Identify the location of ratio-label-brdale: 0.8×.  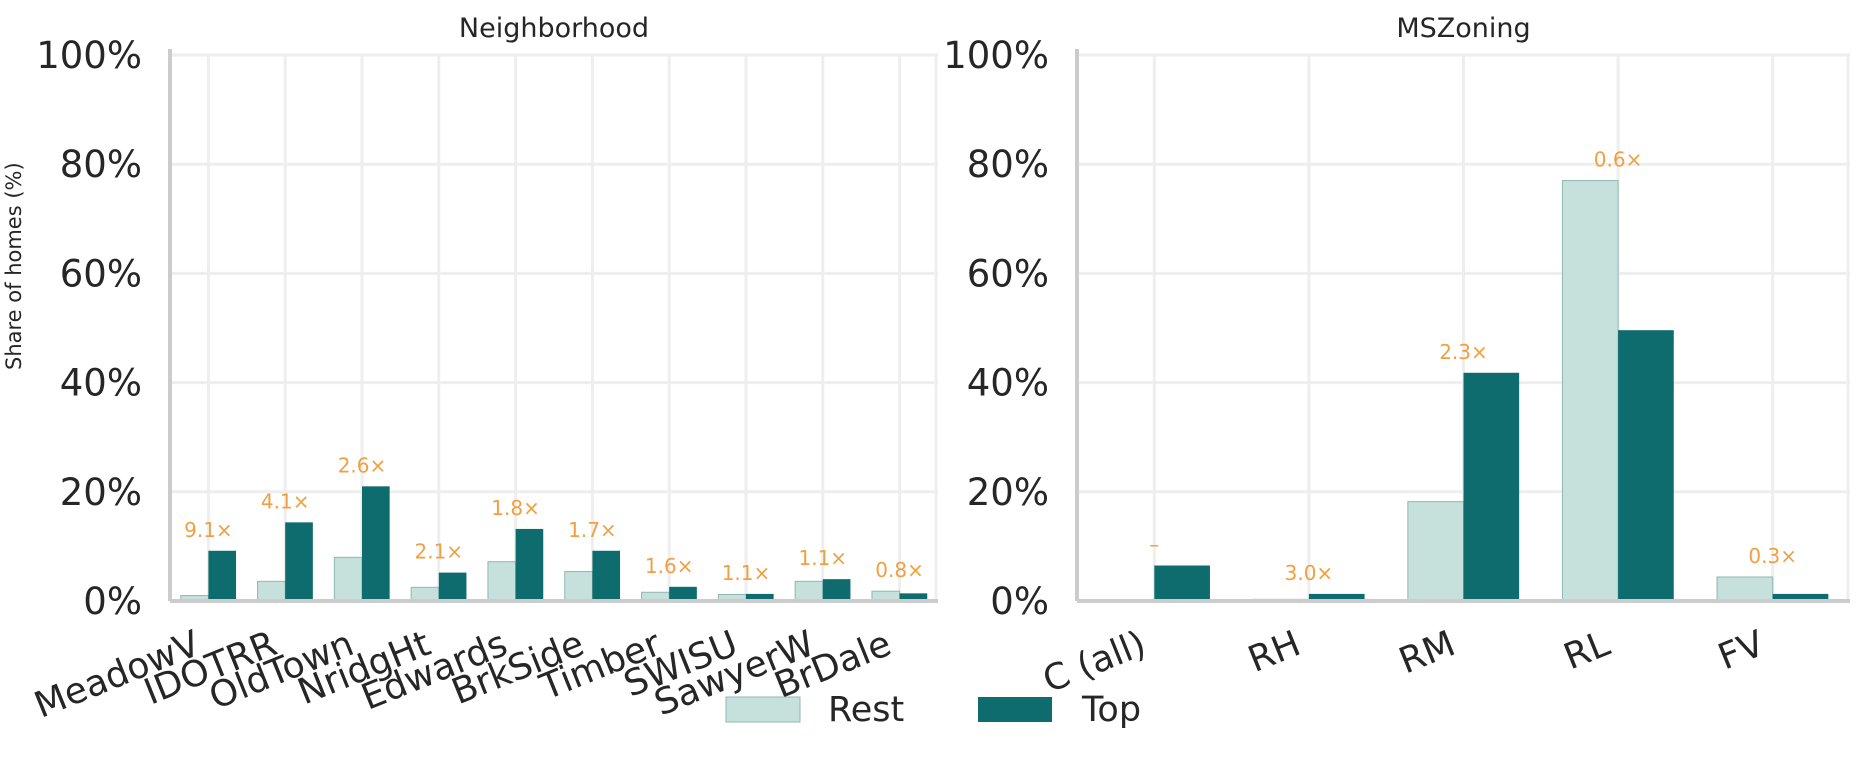
(899, 570).